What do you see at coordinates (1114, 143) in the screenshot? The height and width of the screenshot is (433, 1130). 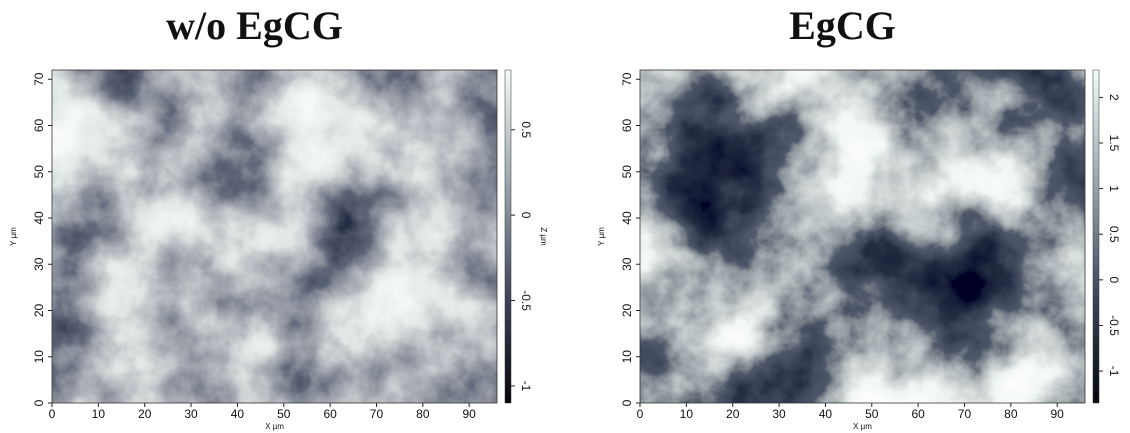 I see `z-tick-label: 1.5` at bounding box center [1114, 143].